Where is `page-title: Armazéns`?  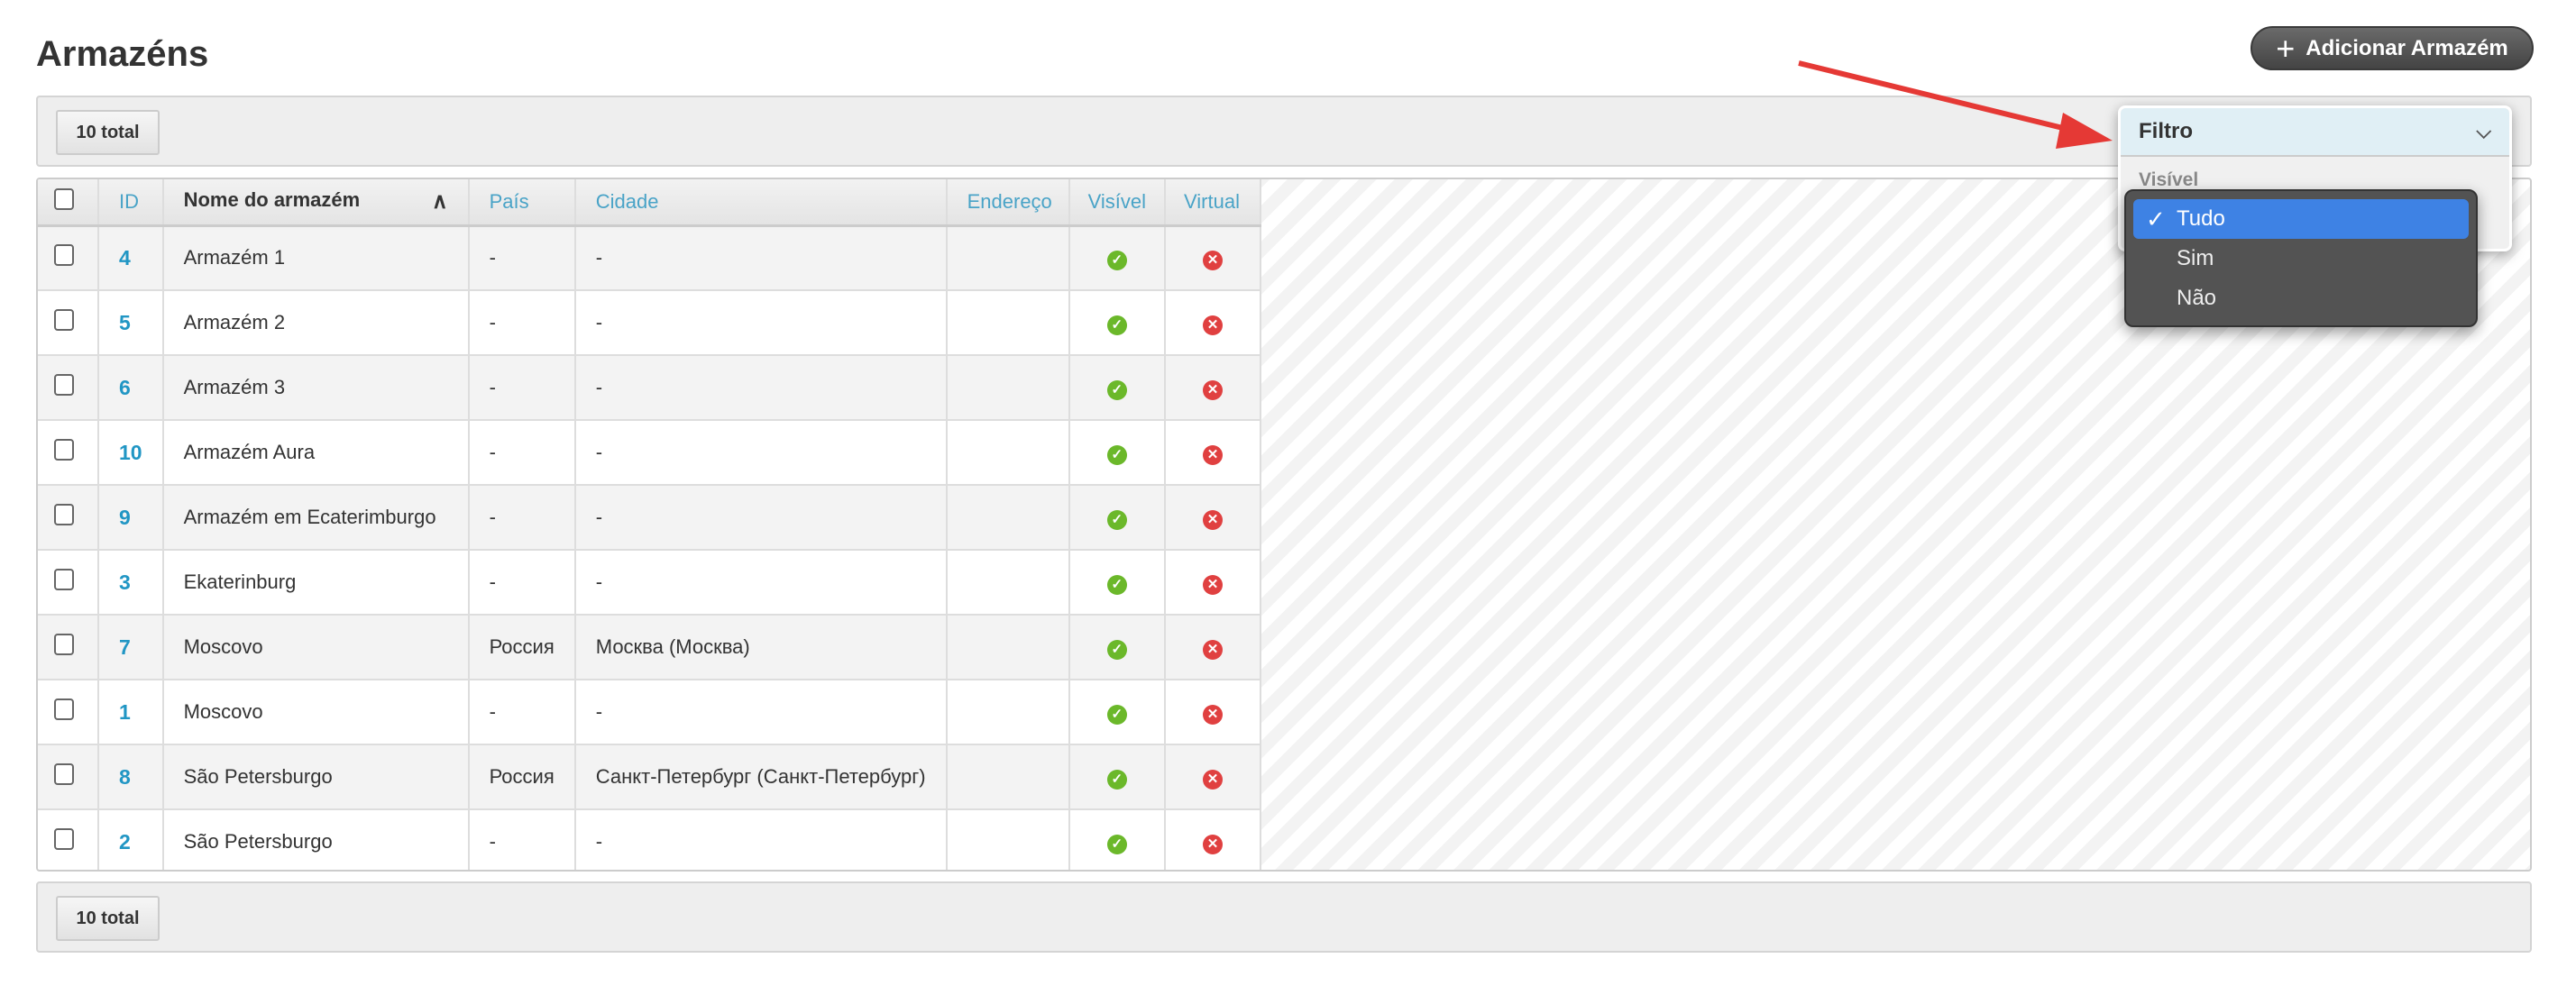 page-title: Armazéns is located at coordinates (122, 54).